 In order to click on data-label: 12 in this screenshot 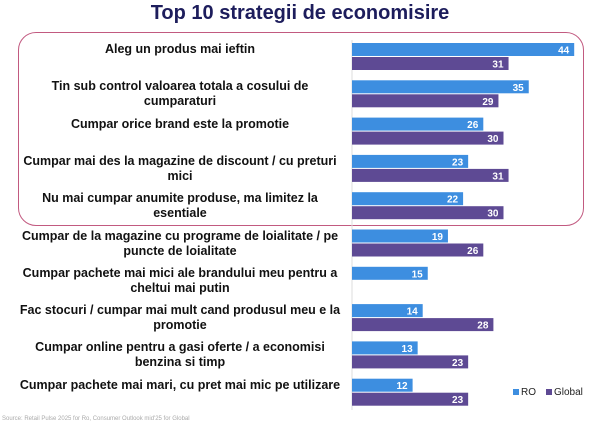, I will do `click(402, 386)`.